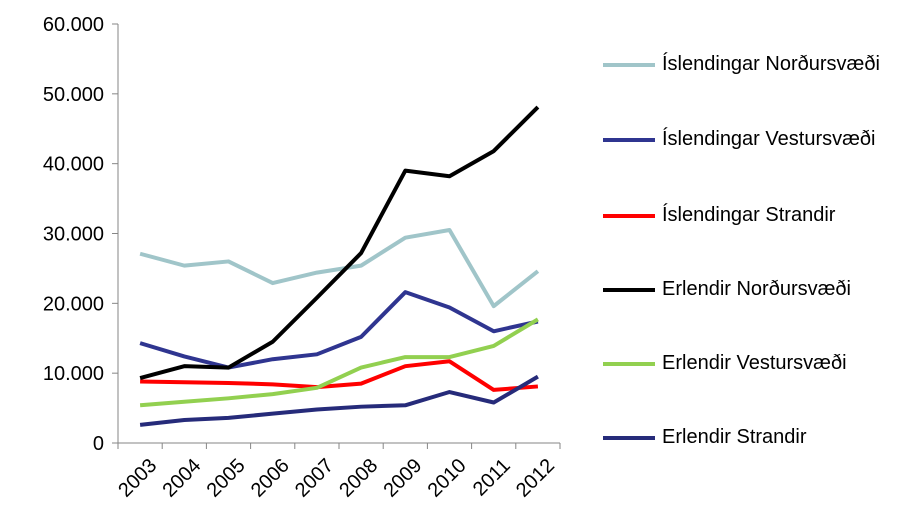 This screenshot has width=899, height=519. I want to click on legend-label: Íslendingar Norðursvæði, so click(771, 64).